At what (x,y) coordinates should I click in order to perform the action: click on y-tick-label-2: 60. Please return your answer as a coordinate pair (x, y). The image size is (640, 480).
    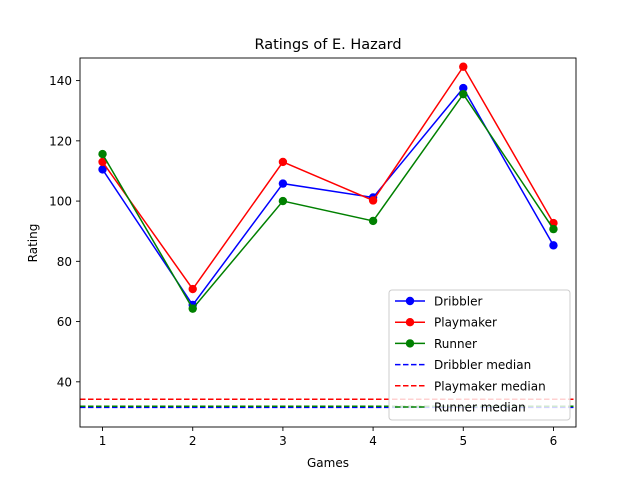
    Looking at the image, I should click on (64, 322).